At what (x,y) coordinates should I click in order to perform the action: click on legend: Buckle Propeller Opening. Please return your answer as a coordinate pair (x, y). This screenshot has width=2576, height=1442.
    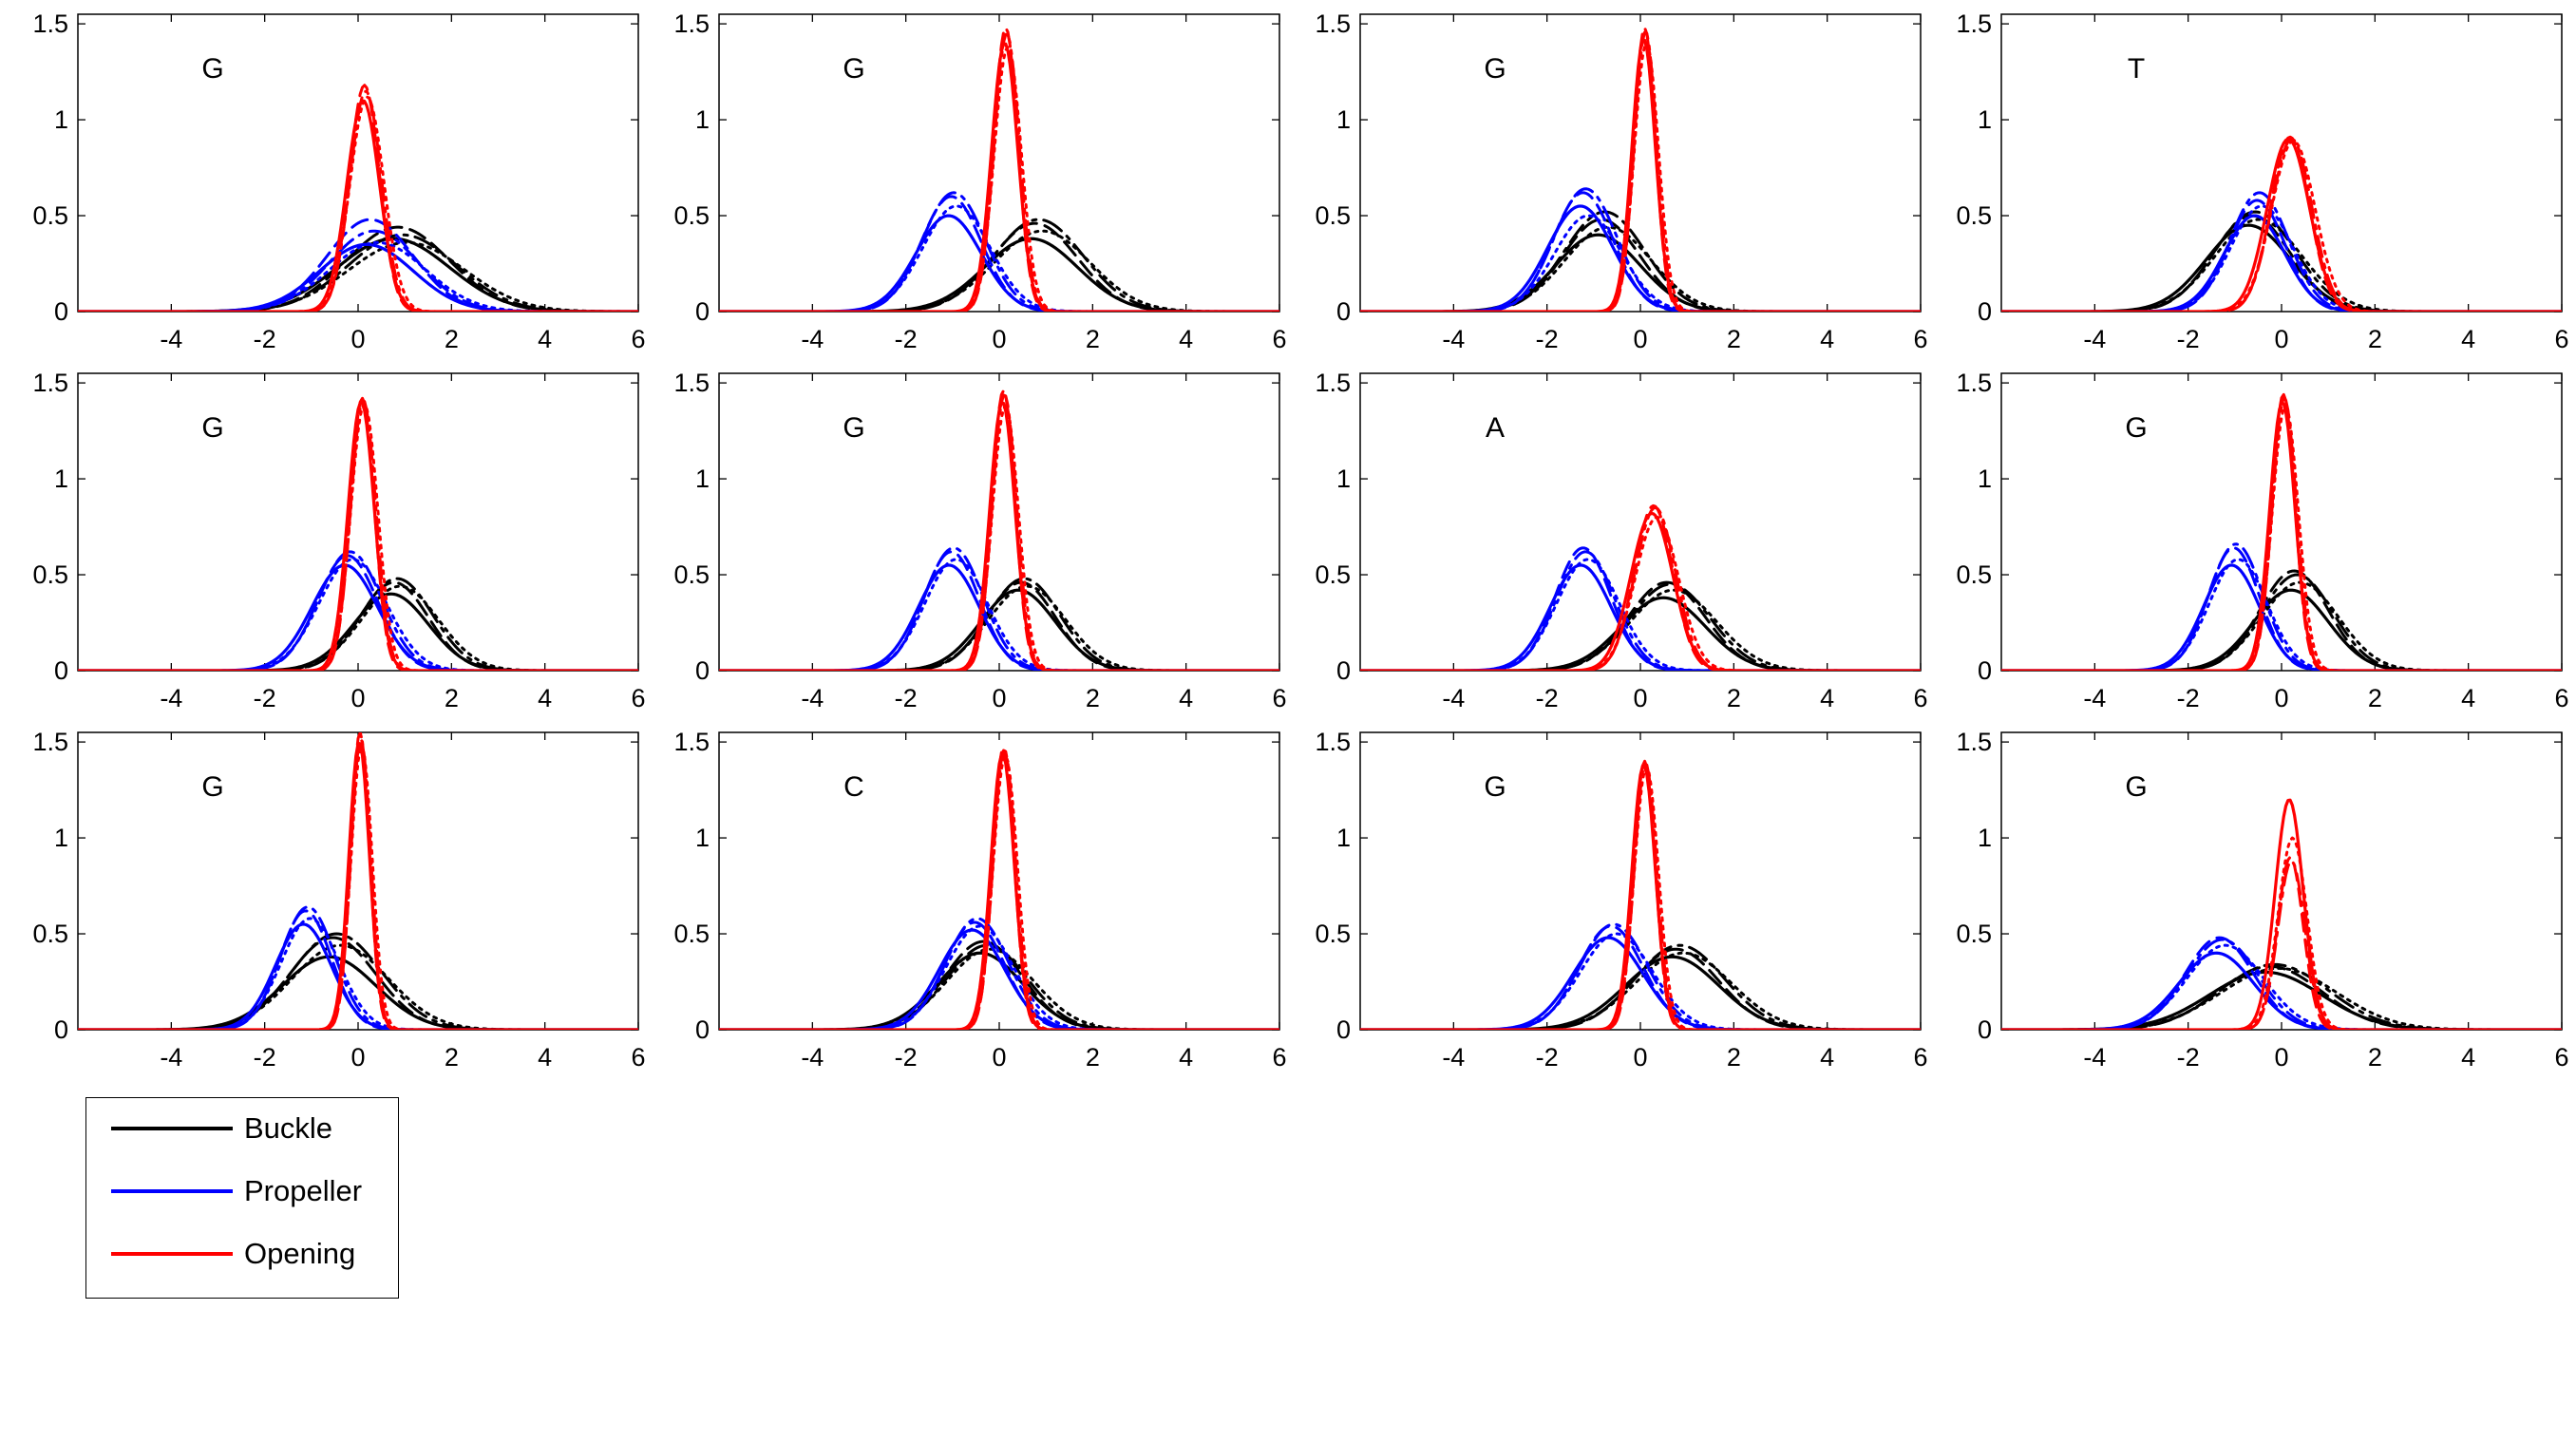
    Looking at the image, I should click on (242, 1198).